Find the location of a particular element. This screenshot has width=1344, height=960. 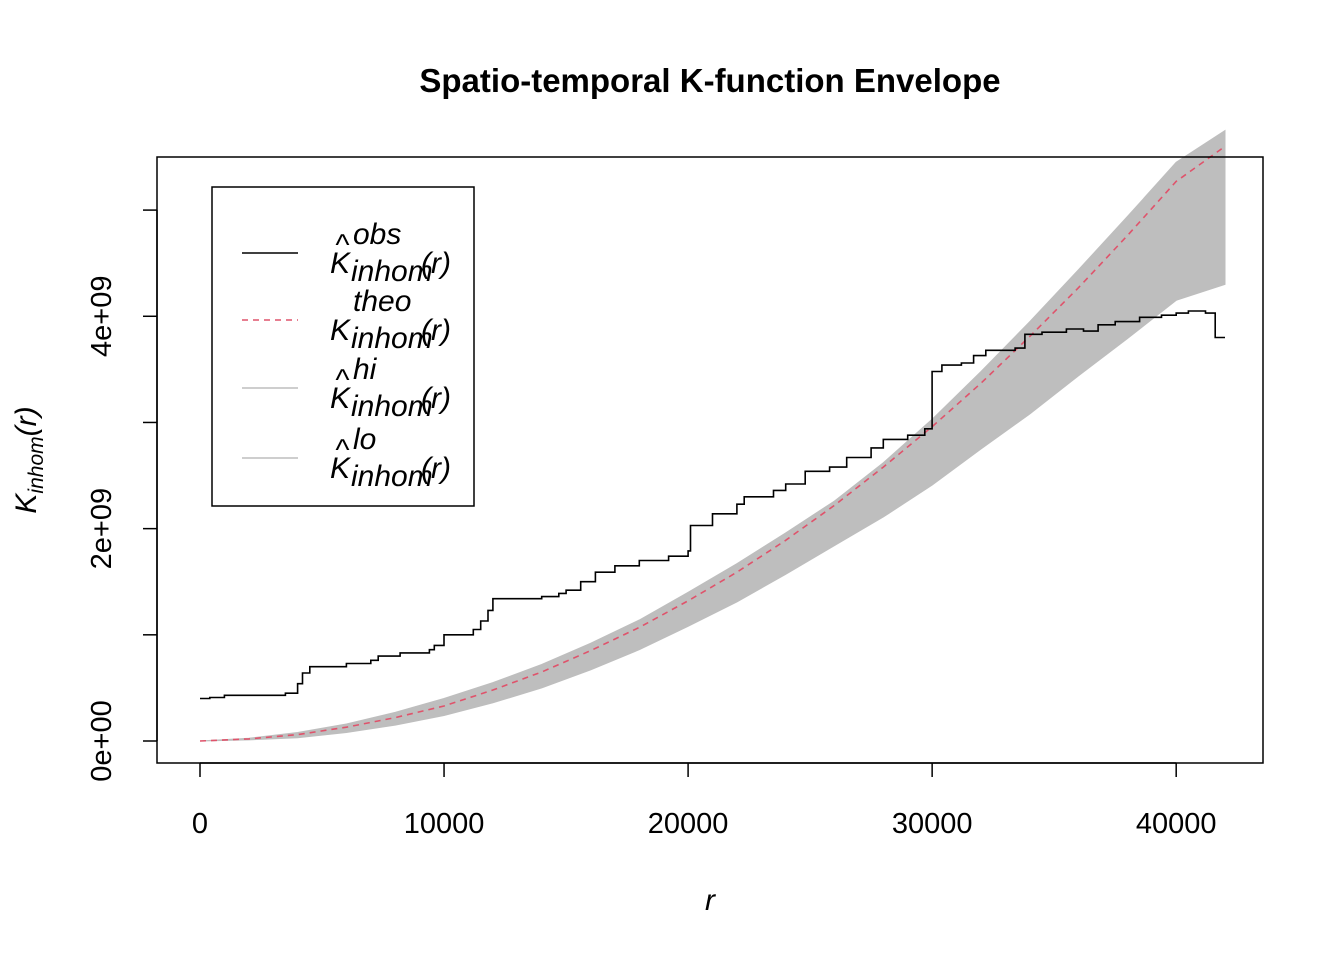

legend-label-sup: theo is located at coordinates (382, 301).